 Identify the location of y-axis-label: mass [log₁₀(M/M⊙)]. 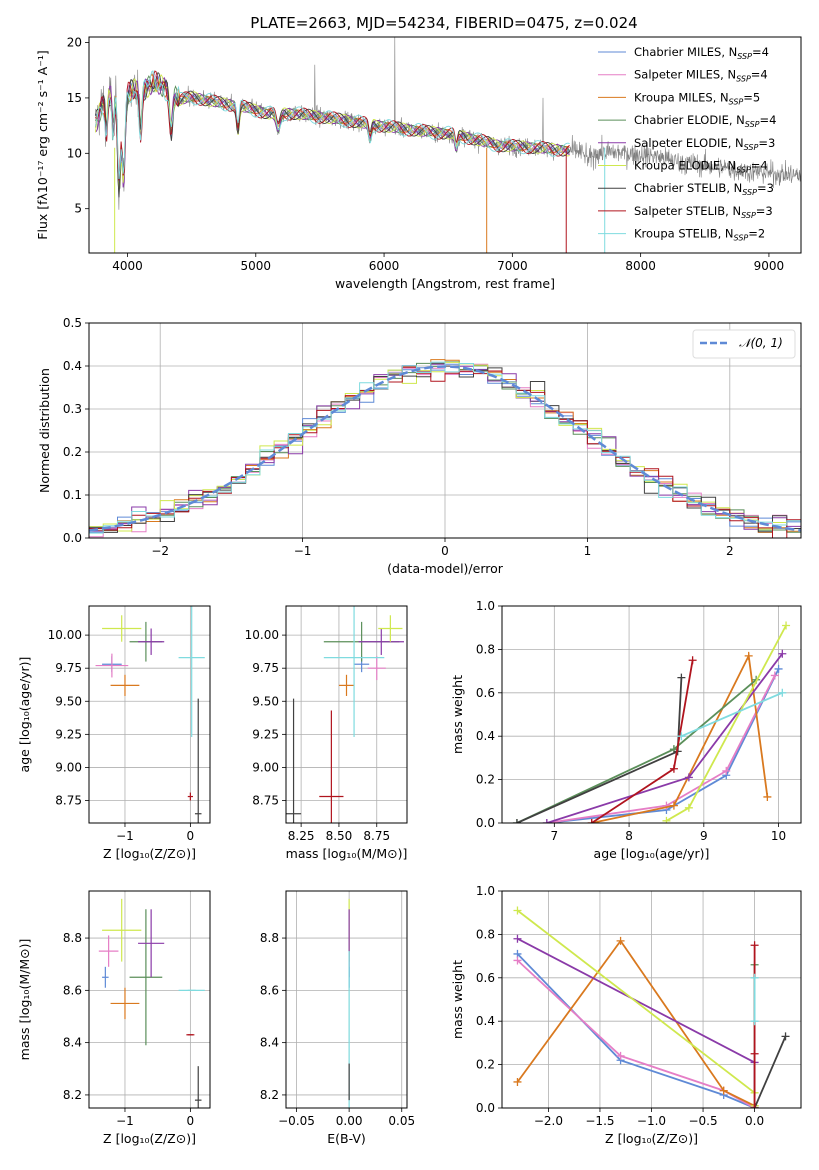
(24, 1000).